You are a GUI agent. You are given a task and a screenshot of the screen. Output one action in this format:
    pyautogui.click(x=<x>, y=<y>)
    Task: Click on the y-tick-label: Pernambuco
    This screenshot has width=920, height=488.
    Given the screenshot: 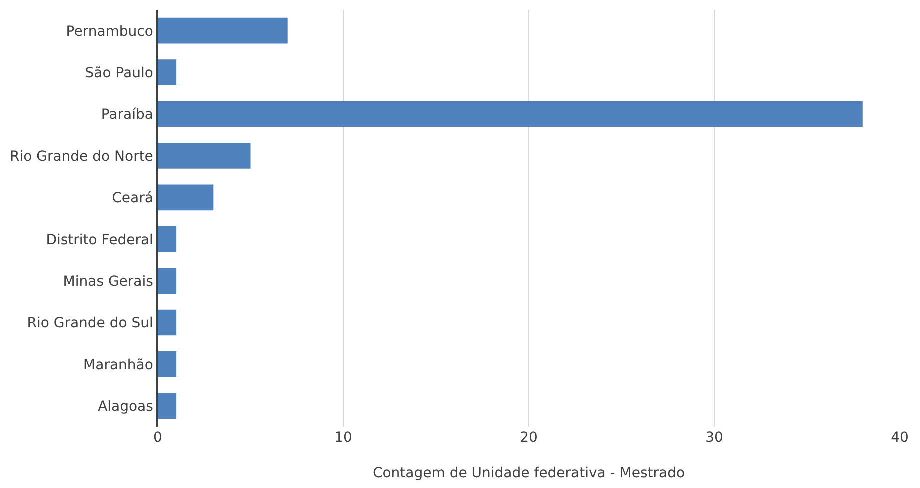 What is the action you would take?
    pyautogui.click(x=110, y=32)
    